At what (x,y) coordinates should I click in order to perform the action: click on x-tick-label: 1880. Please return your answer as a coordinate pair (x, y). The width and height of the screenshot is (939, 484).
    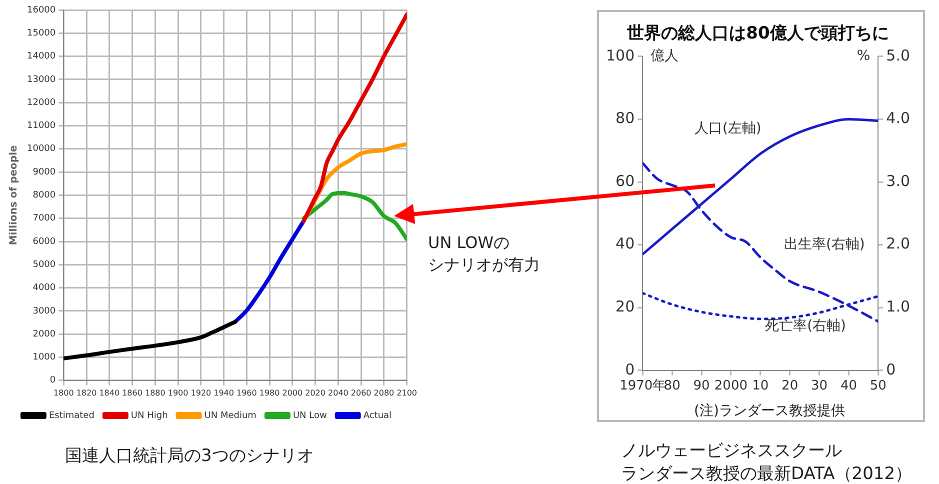
    Looking at the image, I should click on (155, 393).